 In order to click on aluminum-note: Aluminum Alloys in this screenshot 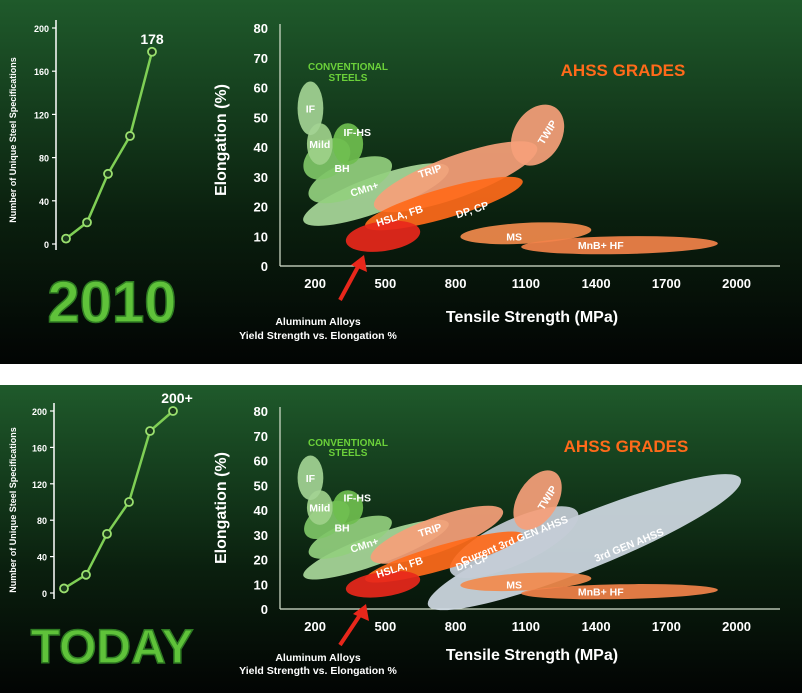, I will do `click(318, 658)`.